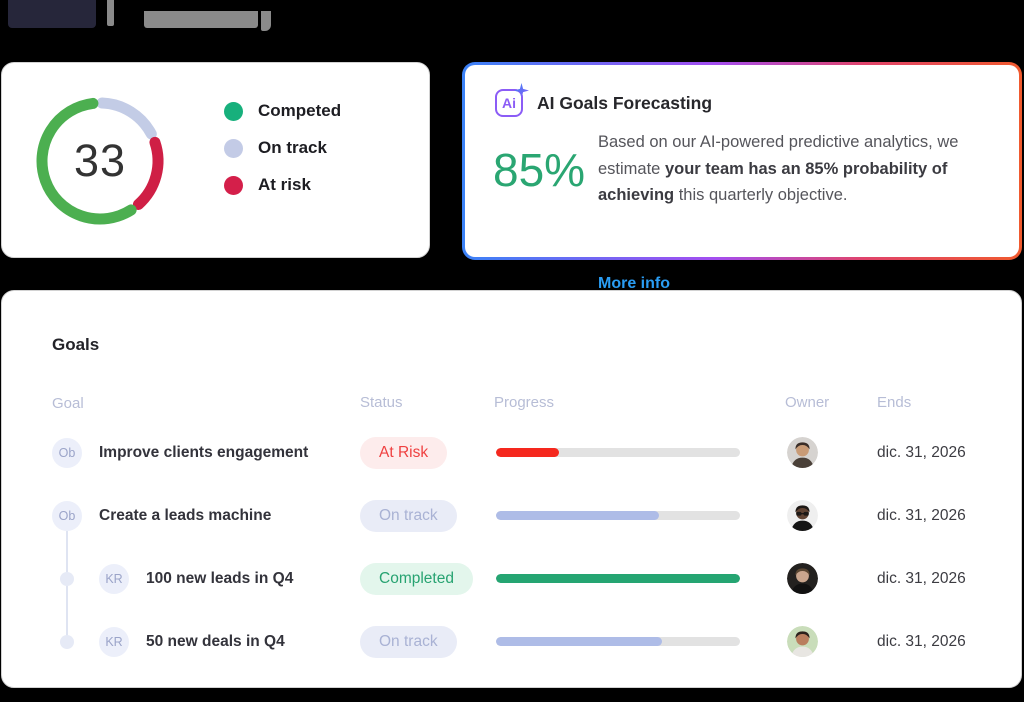  I want to click on objective-connector-line, so click(67, 587).